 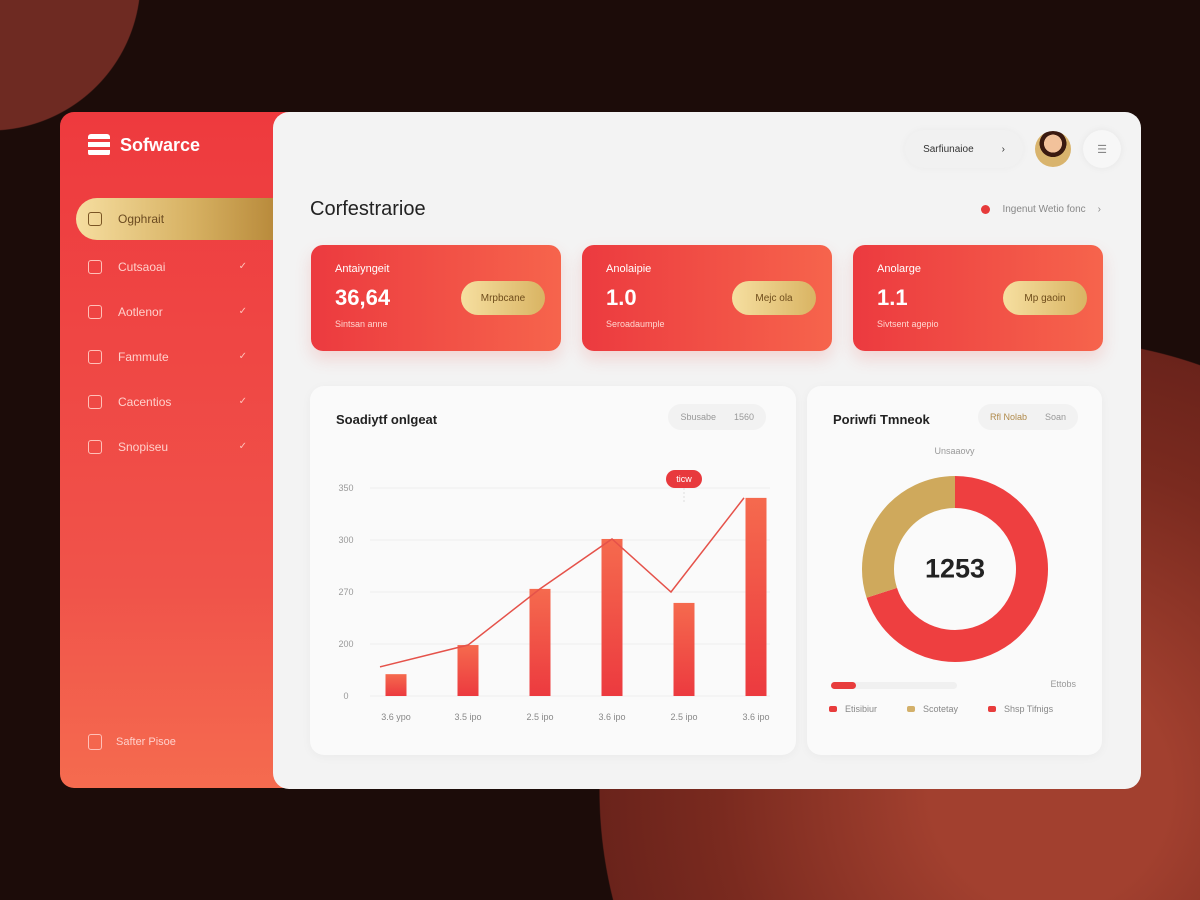 I want to click on y-tick-label: 0, so click(x=345, y=696).